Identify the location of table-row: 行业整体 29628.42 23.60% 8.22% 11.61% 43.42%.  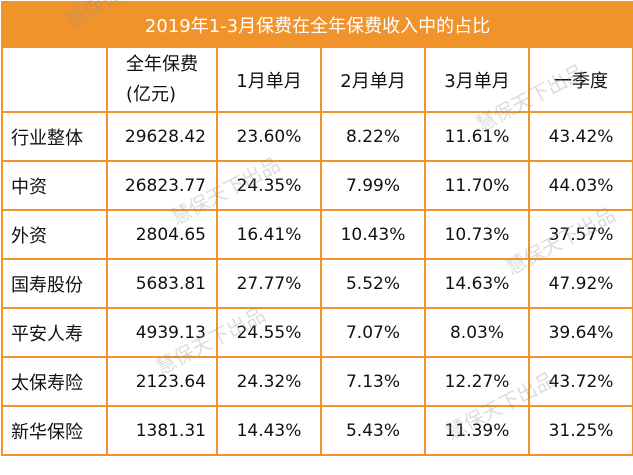
(317, 136).